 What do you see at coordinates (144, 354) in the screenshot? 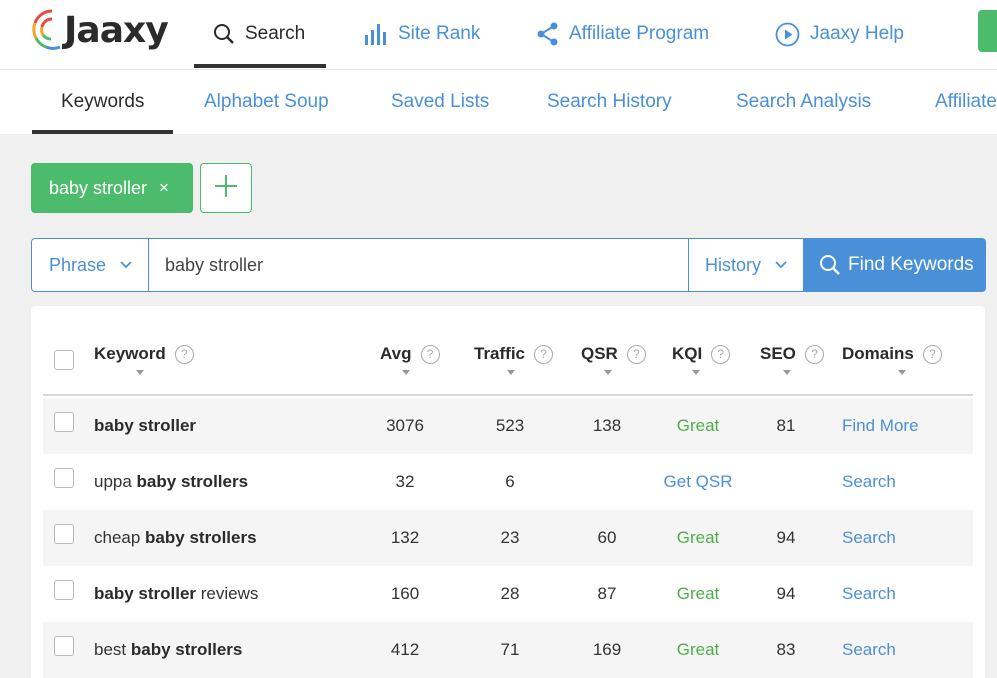
I see `col-keyword: Keyword ?` at bounding box center [144, 354].